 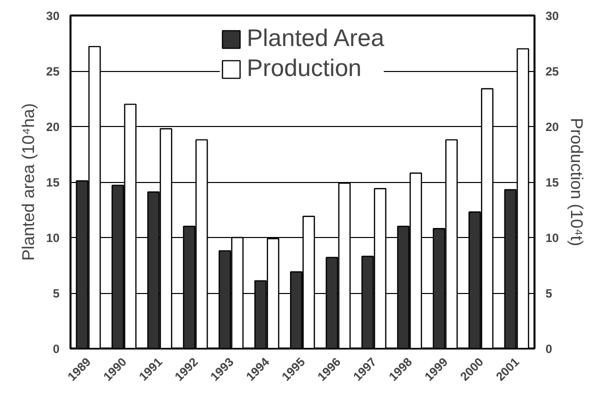 I want to click on y2-tick-label: 10, so click(x=553, y=238).